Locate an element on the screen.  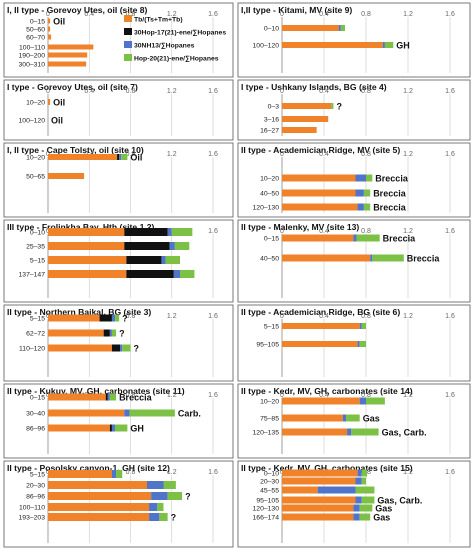
row-label: 45–55 is located at coordinates (269, 491).